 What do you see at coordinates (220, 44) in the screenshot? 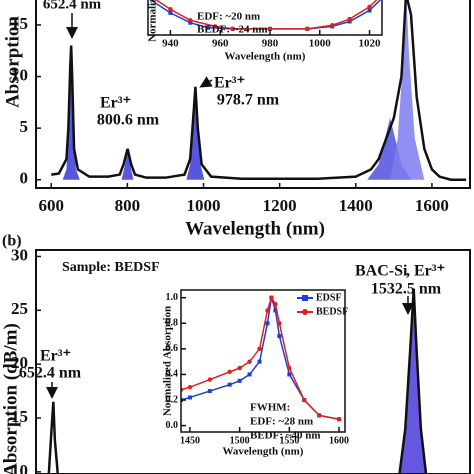
I see `x-tick-label: 960` at bounding box center [220, 44].